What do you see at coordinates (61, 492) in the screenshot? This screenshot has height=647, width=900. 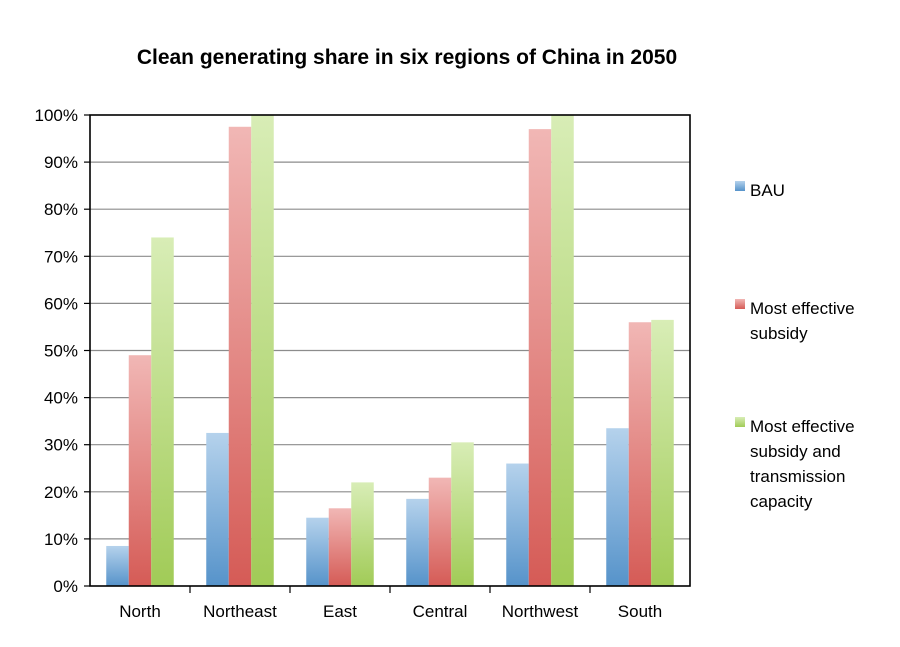 I see `y-tick-label: 20%` at bounding box center [61, 492].